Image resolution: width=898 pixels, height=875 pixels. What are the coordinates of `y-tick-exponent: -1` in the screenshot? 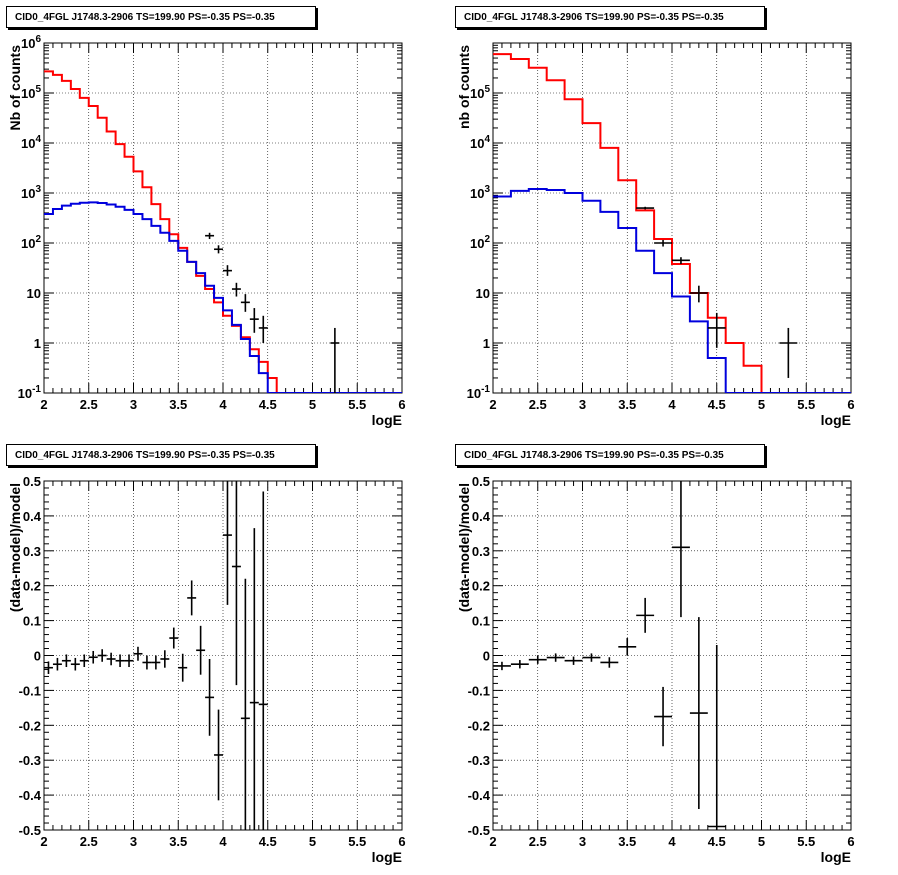 It's located at (485, 389).